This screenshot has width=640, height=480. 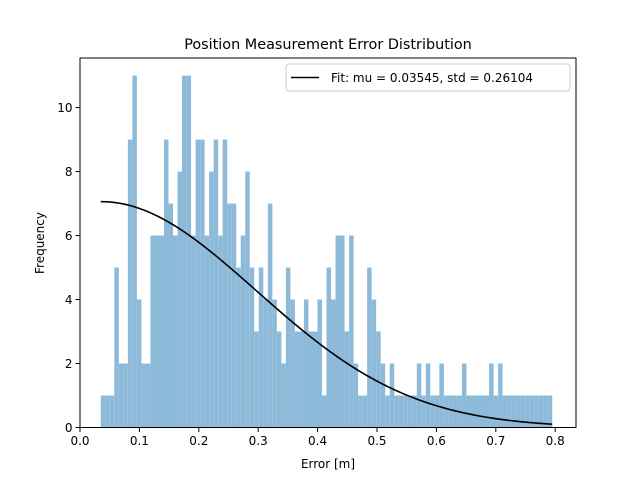 I want to click on x-tick-label: 0.3, so click(x=258, y=441).